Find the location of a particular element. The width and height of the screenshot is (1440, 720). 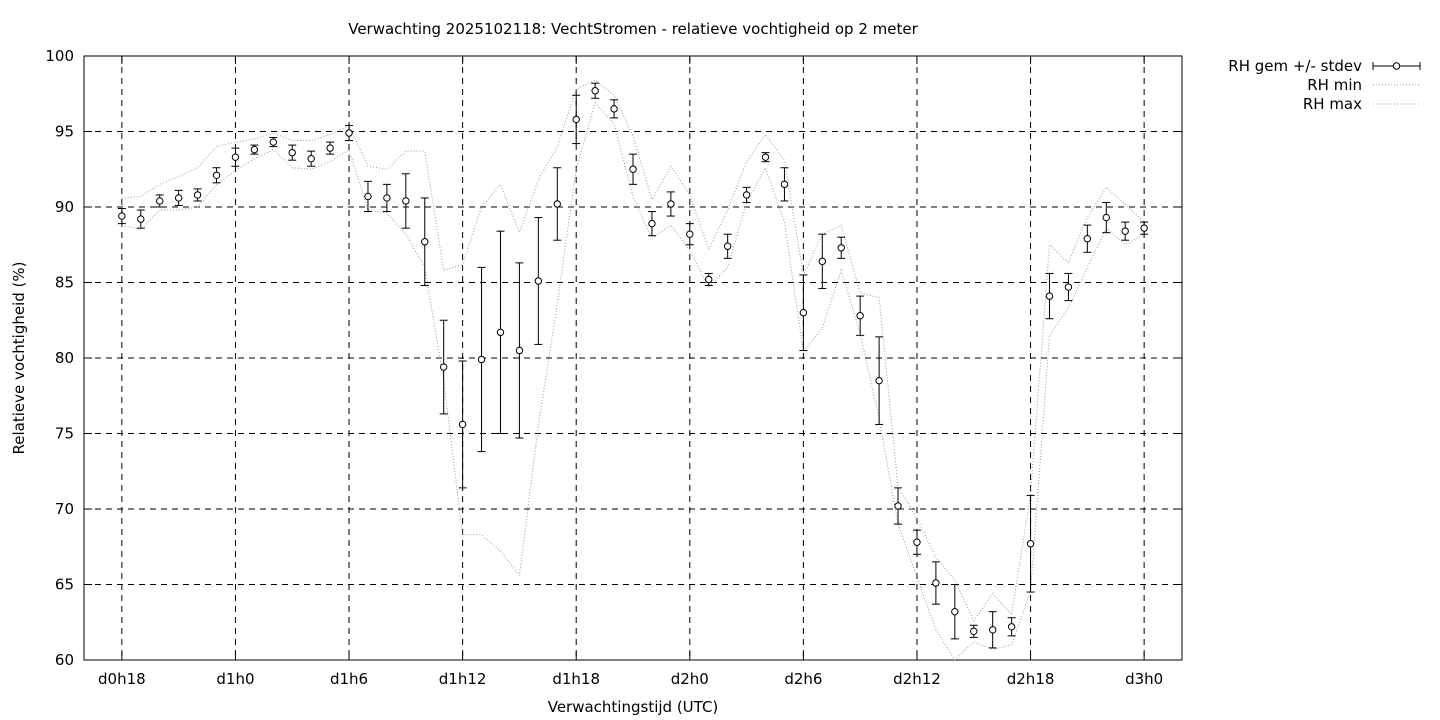

y-tick-label: 65 is located at coordinates (64, 585).